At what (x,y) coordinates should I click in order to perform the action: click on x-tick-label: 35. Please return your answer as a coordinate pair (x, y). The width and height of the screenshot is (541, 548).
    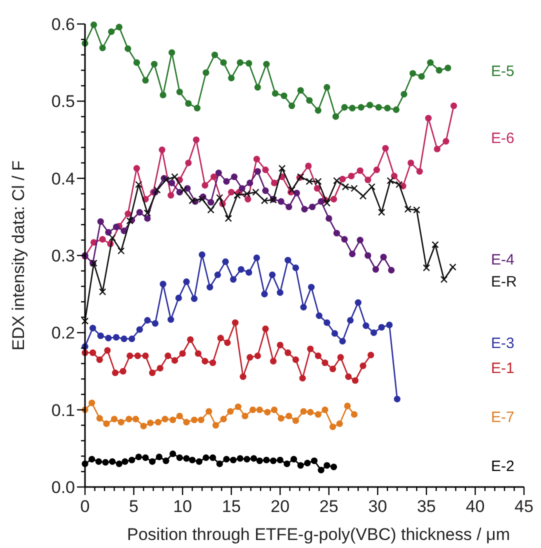
    Looking at the image, I should click on (426, 506).